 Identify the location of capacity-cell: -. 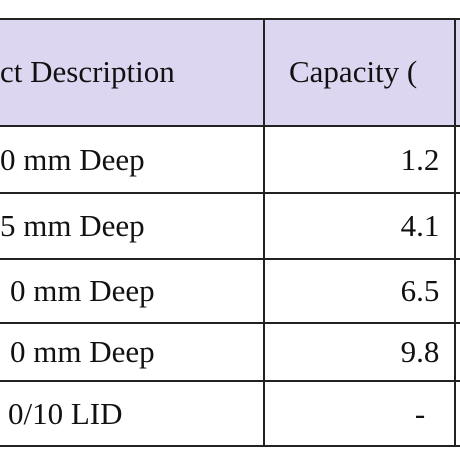
(420, 413).